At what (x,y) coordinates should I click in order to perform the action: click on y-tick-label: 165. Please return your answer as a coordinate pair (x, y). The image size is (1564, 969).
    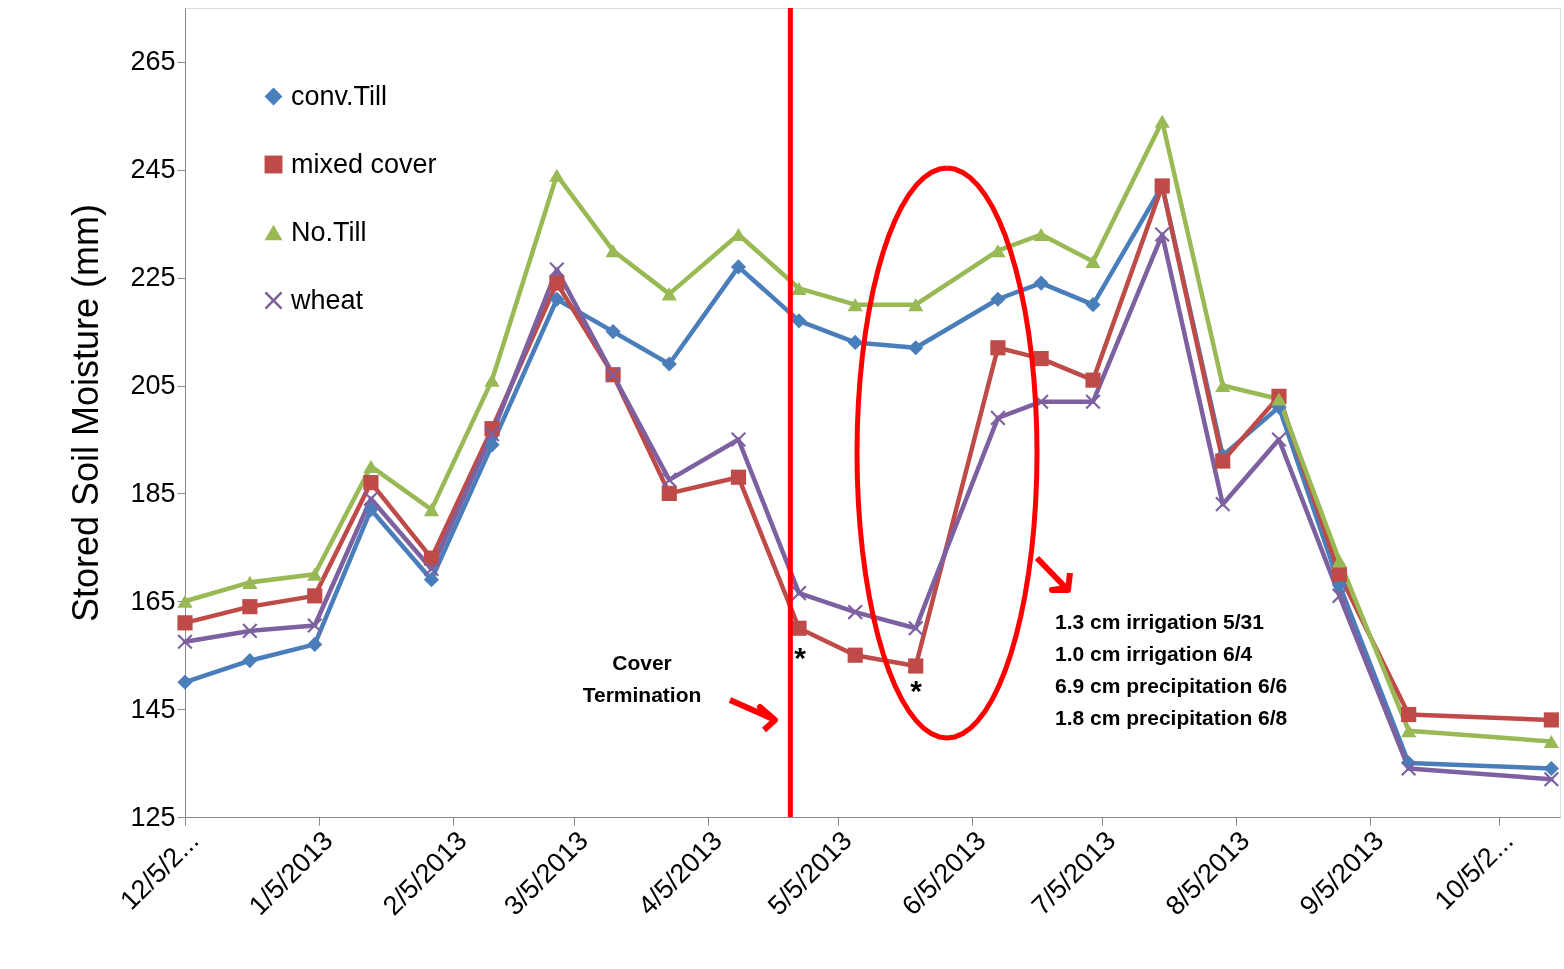
    Looking at the image, I should click on (153, 600).